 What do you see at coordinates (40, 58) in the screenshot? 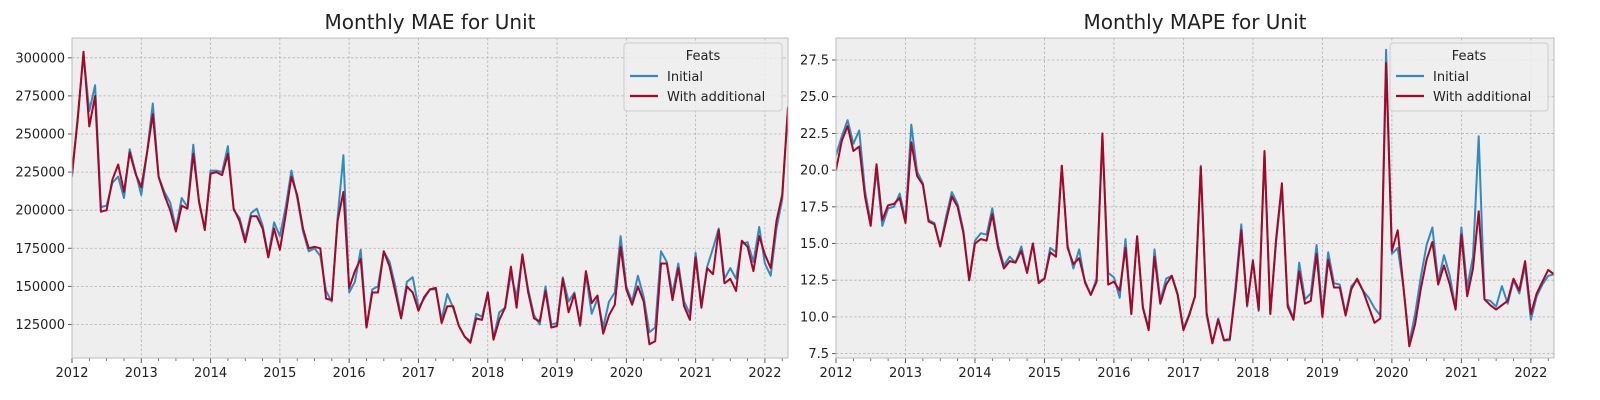
I see `y-tick-label: 300000` at bounding box center [40, 58].